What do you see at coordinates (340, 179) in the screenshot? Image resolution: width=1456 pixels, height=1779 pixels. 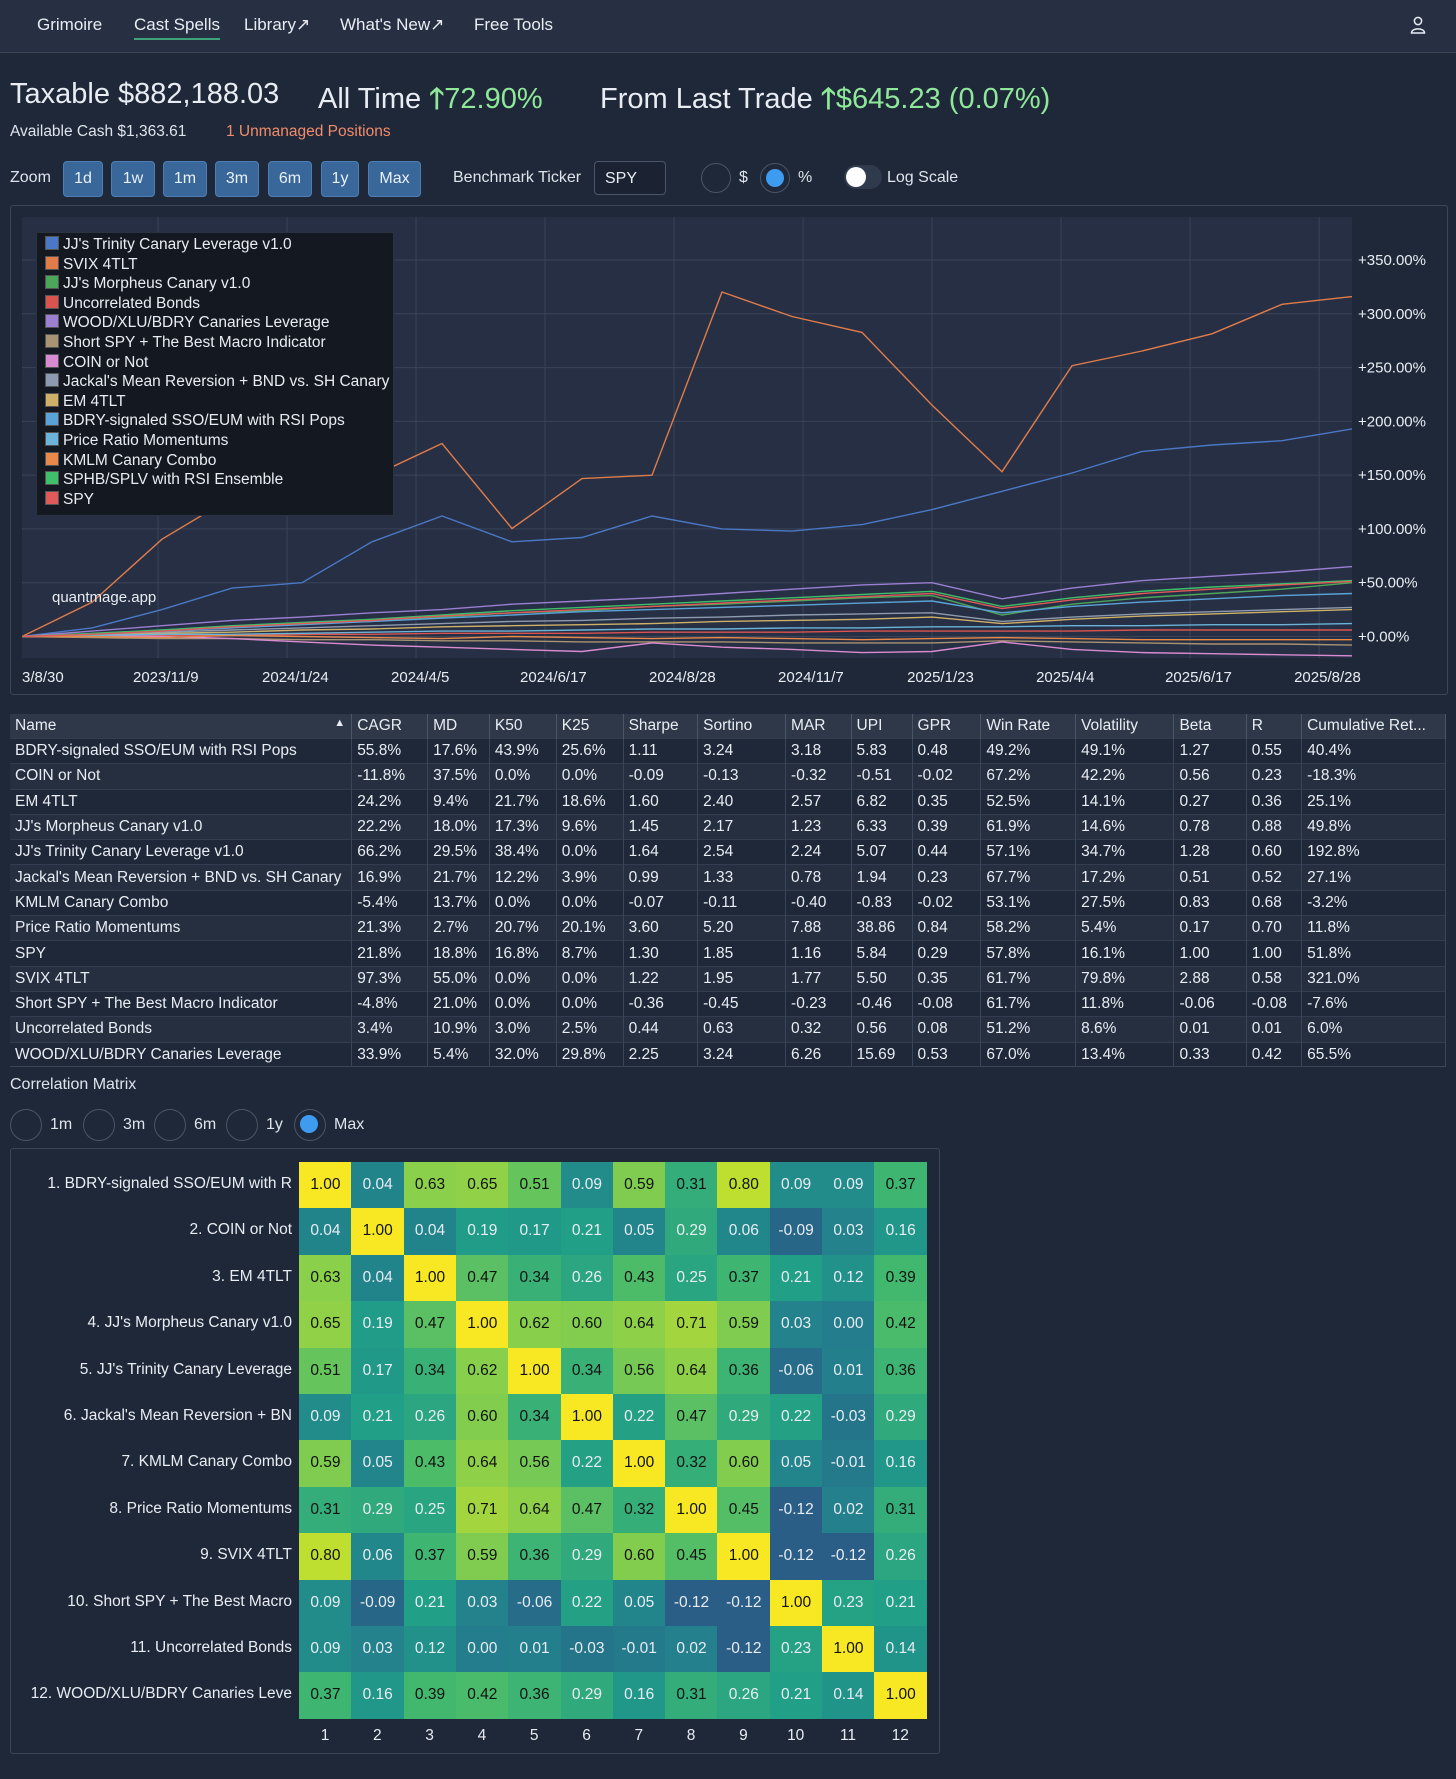 I see `zoom-1y-button: 1y` at bounding box center [340, 179].